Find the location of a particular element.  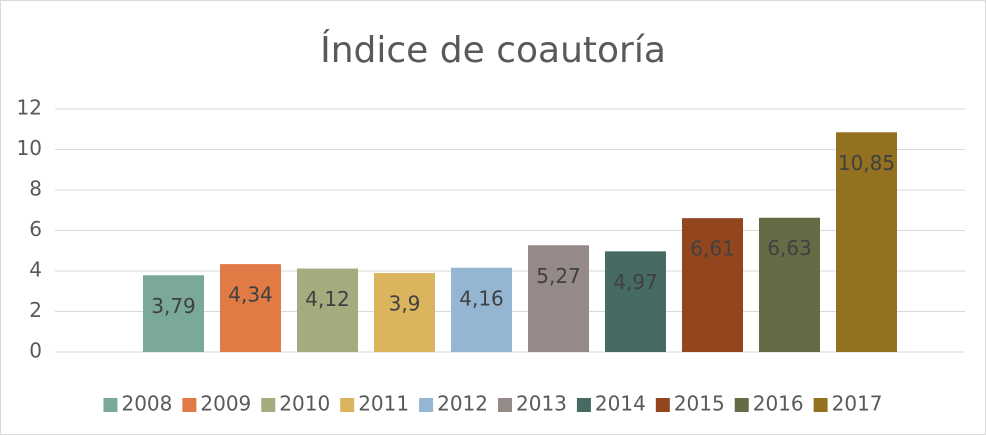

data-label: 3,9 is located at coordinates (405, 304).